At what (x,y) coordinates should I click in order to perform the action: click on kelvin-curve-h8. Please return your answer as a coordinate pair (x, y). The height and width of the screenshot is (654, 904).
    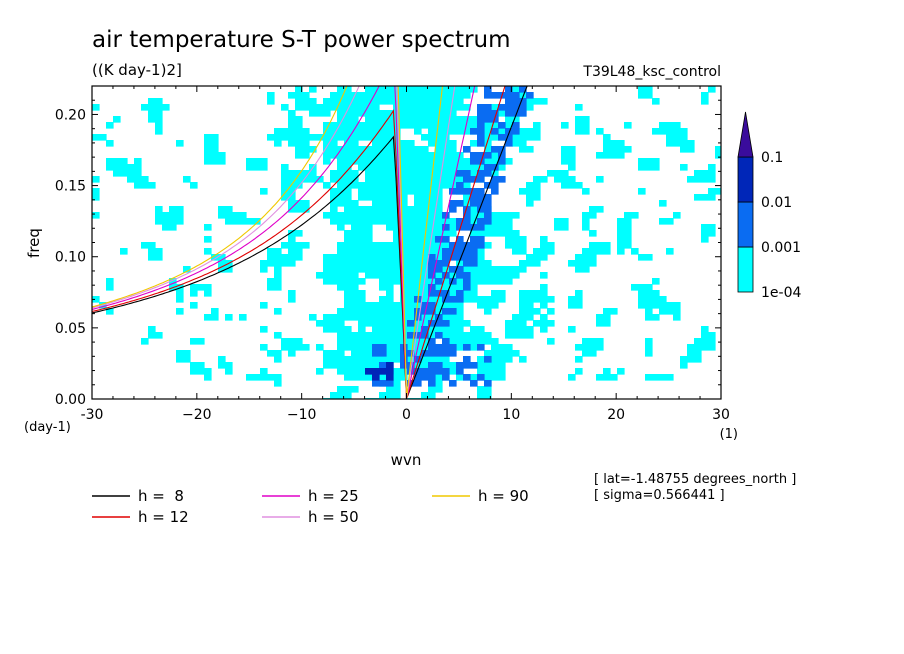
    Looking at the image, I should click on (466, 242).